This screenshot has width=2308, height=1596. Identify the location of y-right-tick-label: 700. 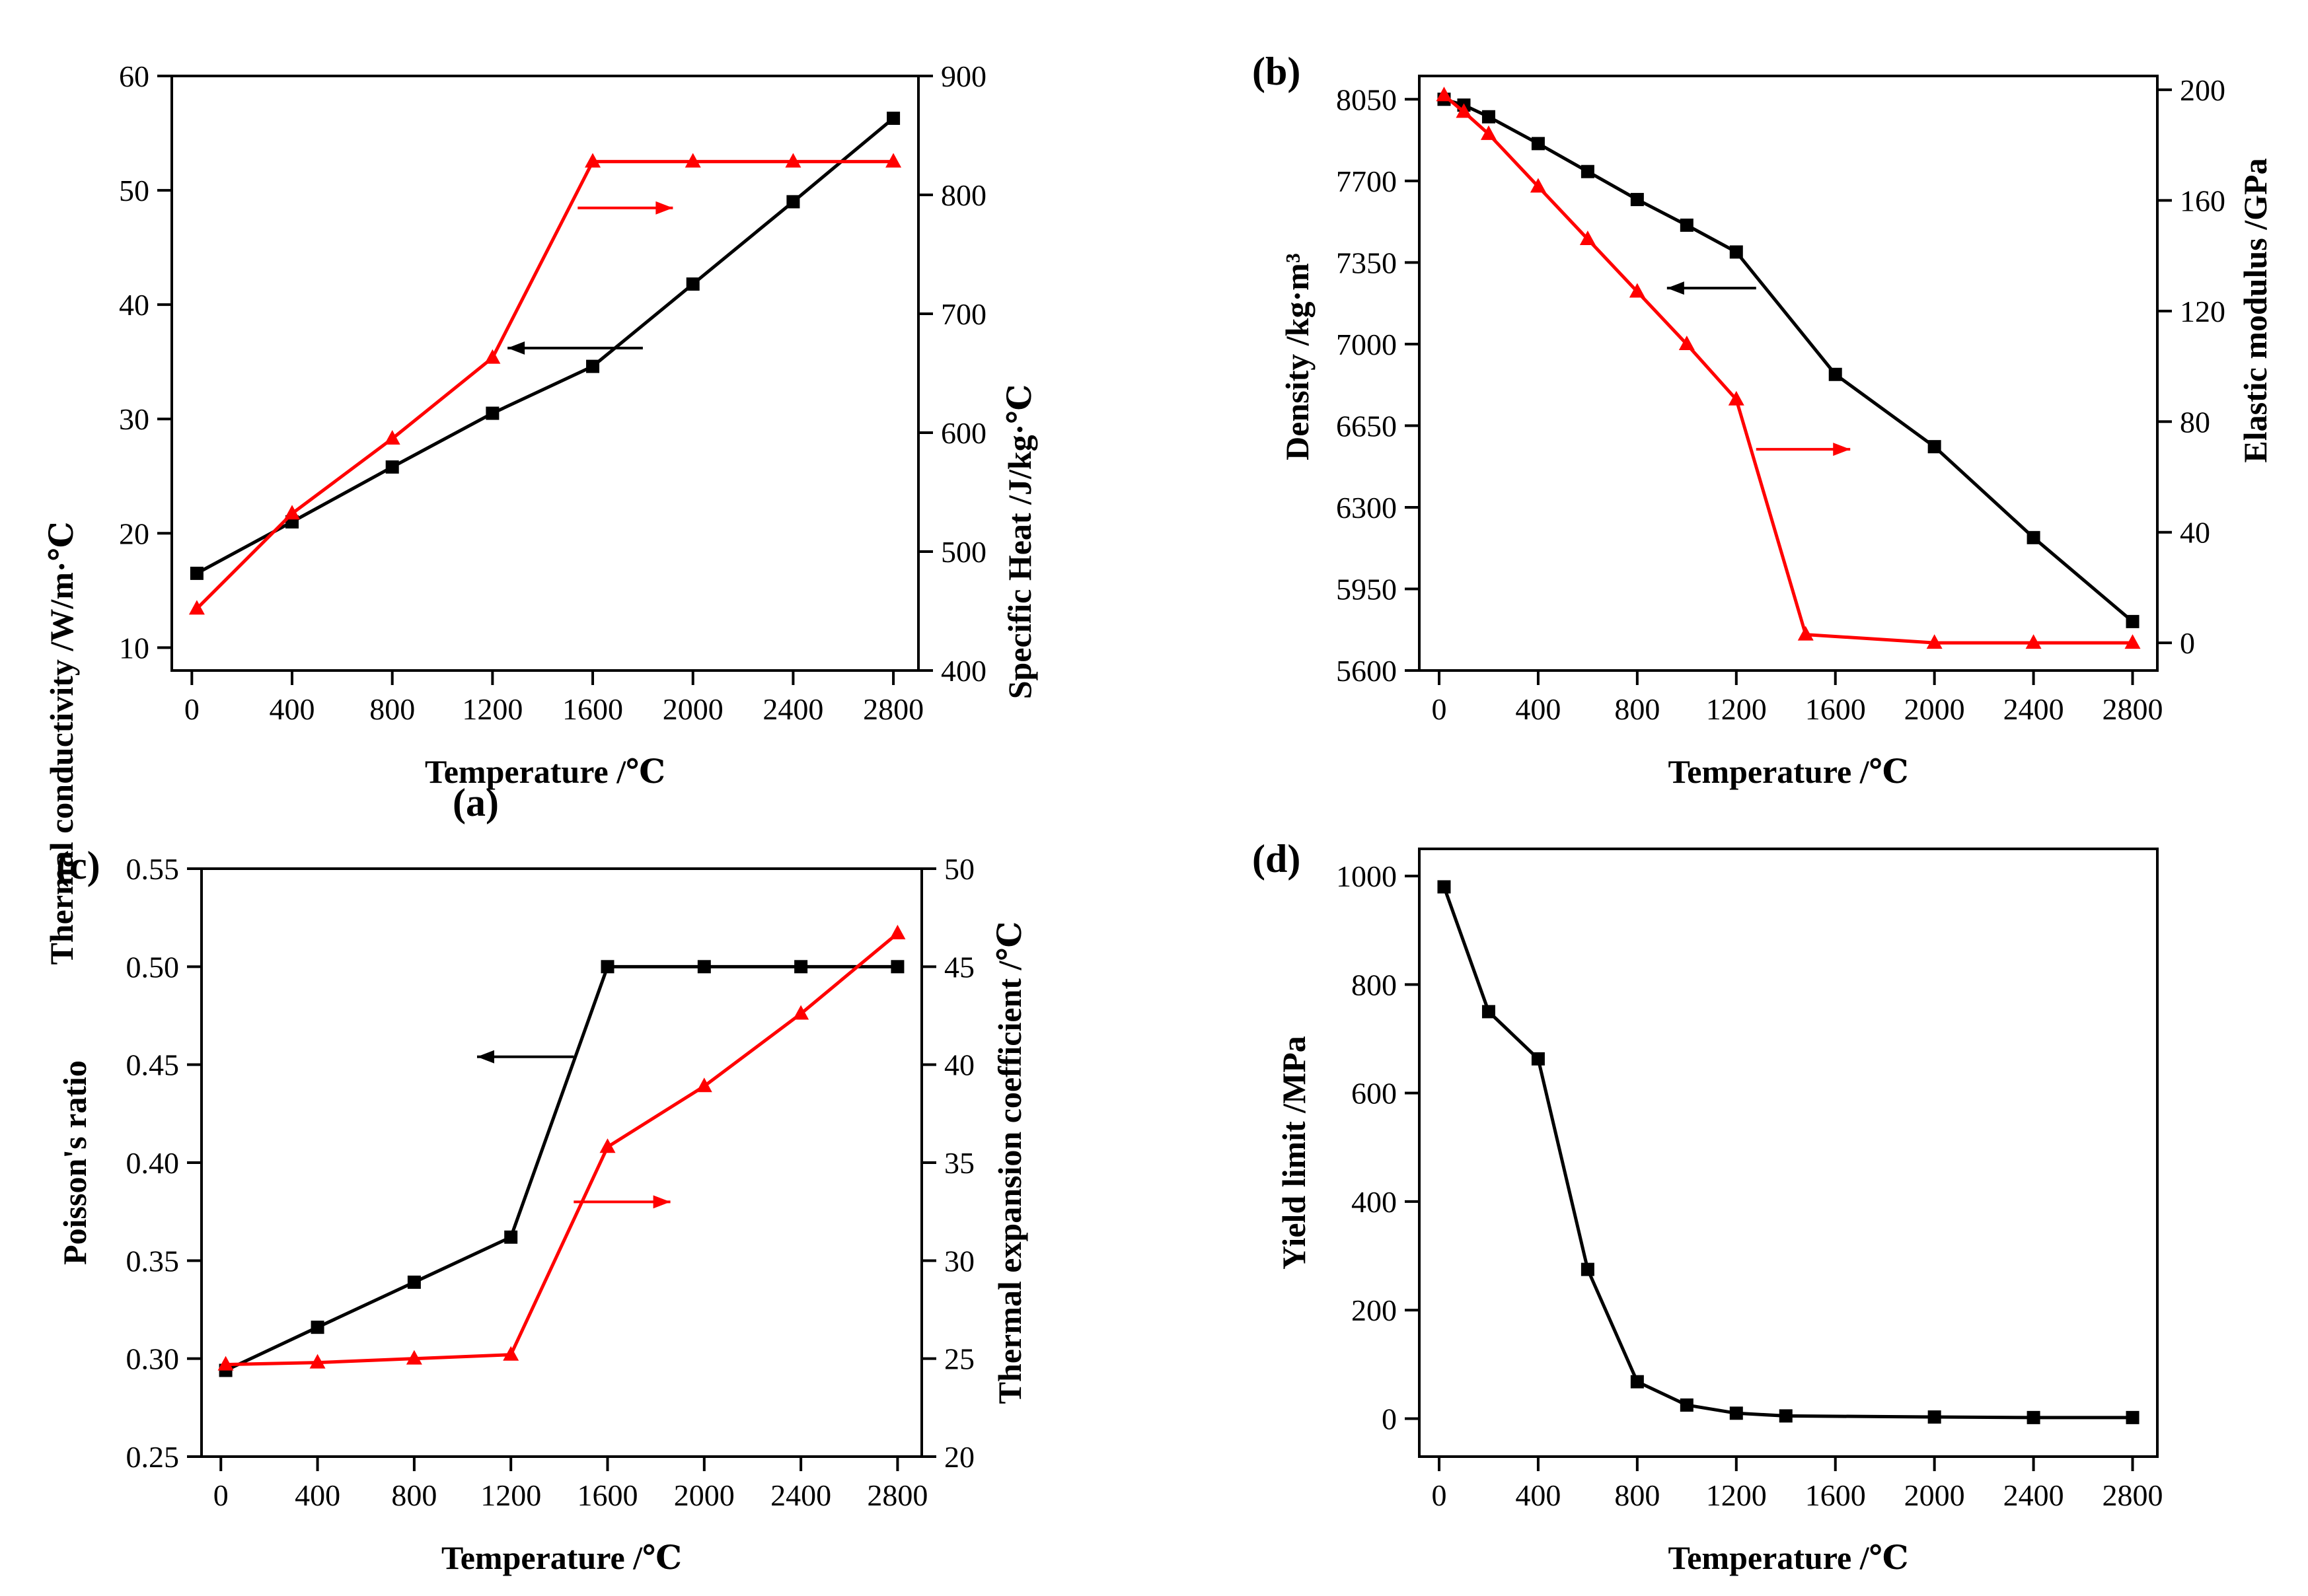
(963, 314).